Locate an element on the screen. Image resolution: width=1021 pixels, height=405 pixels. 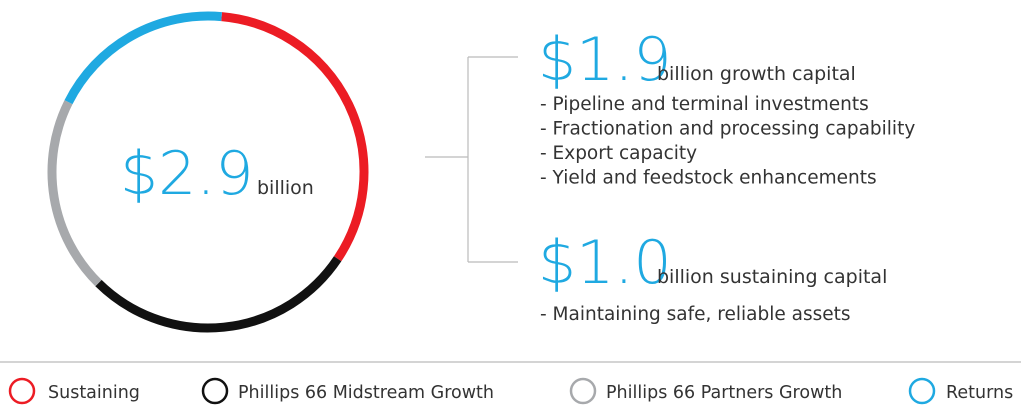
legend-label: Returns is located at coordinates (979, 393).